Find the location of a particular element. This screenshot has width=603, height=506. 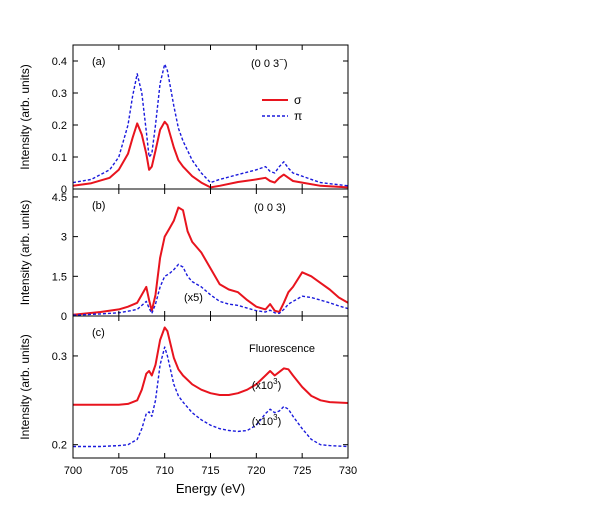

x-tick-label: 720 is located at coordinates (256, 471).